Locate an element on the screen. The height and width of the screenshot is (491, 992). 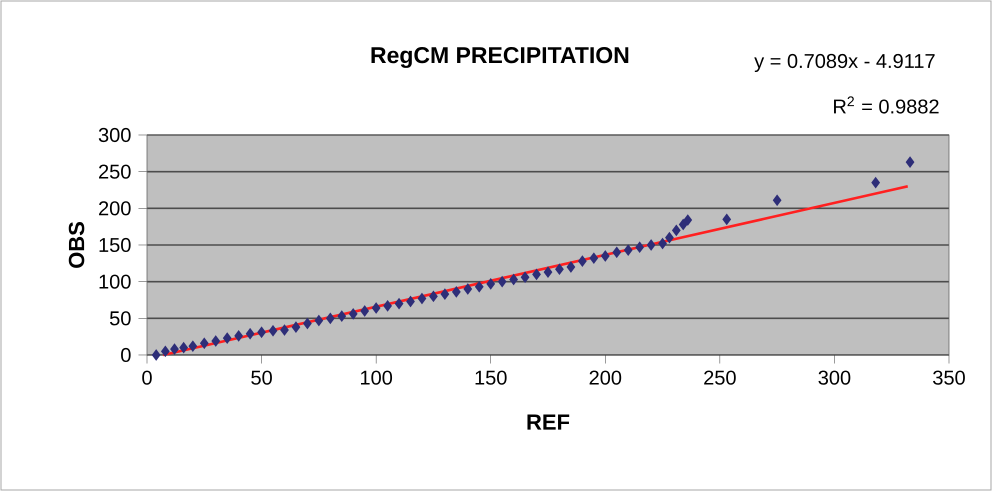
x-tick-label: 300 is located at coordinates (834, 377).